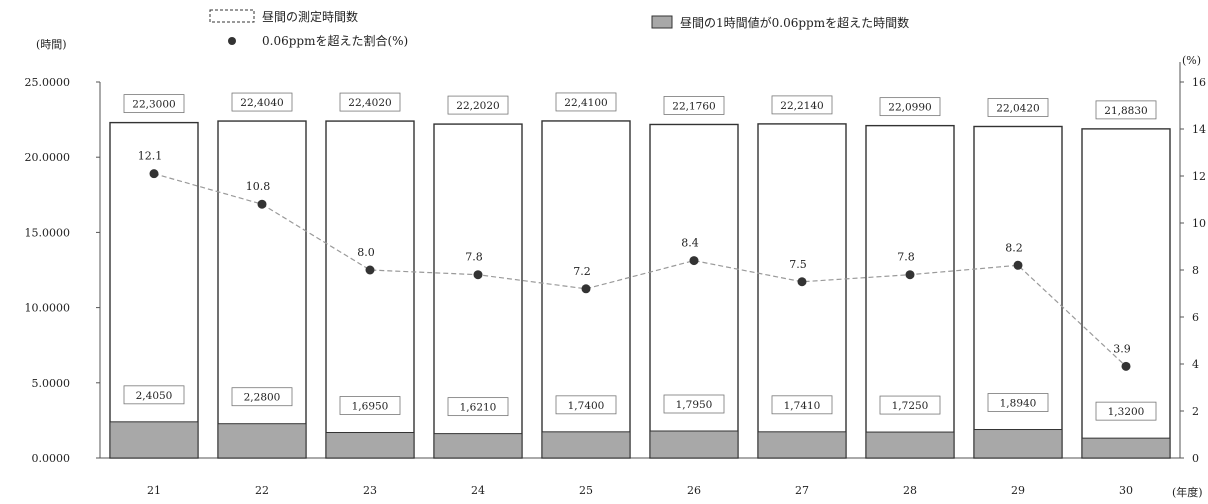 Image resolution: width=1208 pixels, height=504 pixels. I want to click on left-tick-label: 10.0000, so click(48, 308).